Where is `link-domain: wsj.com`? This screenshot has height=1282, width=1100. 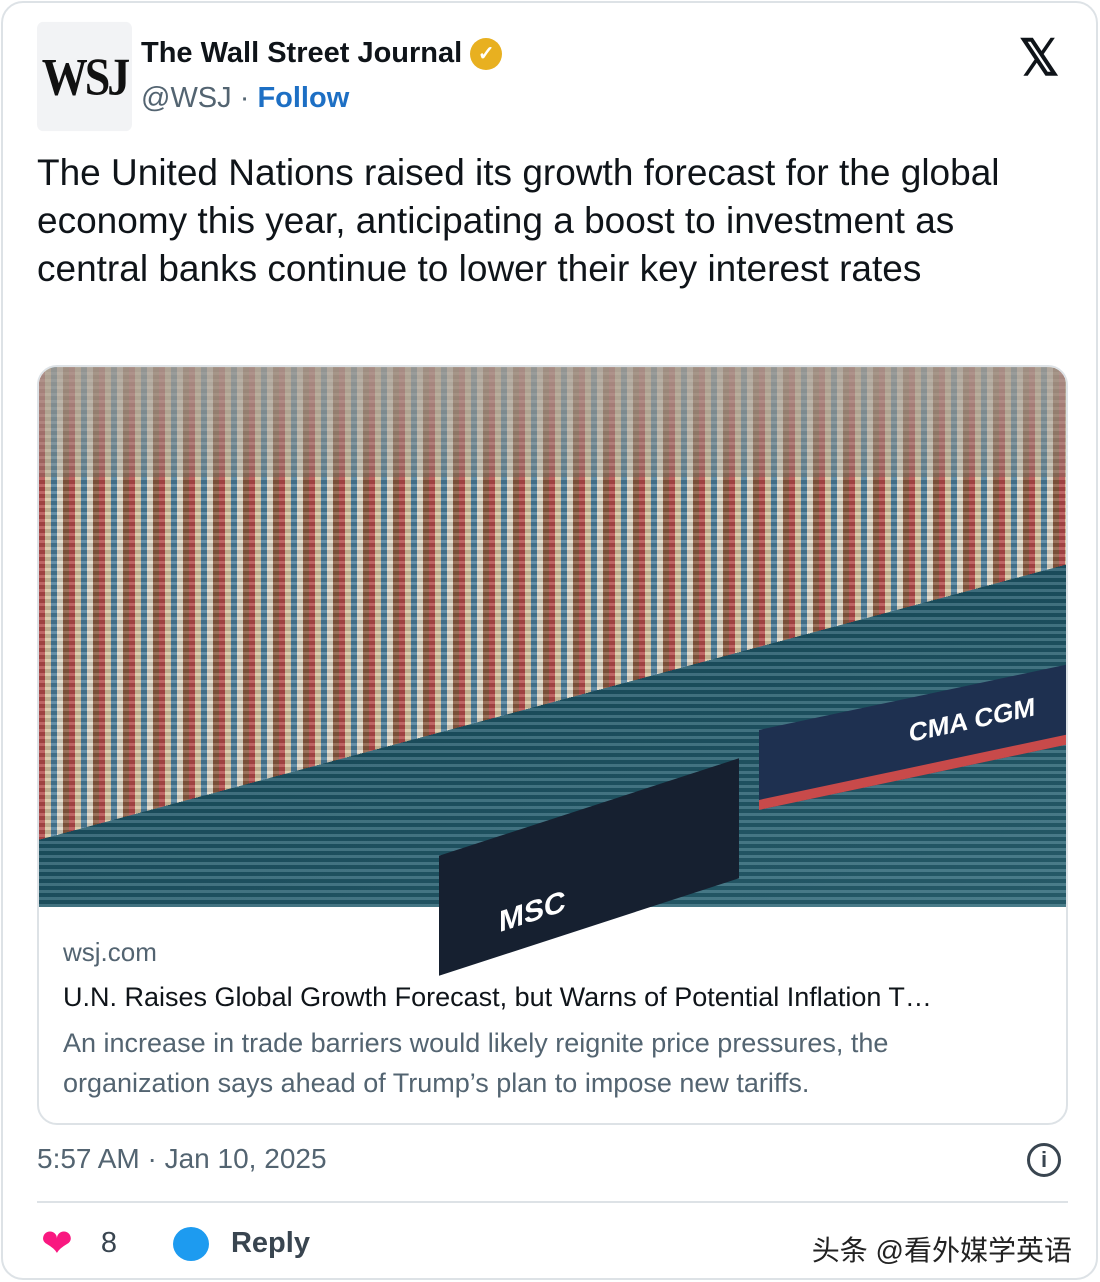 link-domain: wsj.com is located at coordinates (110, 952).